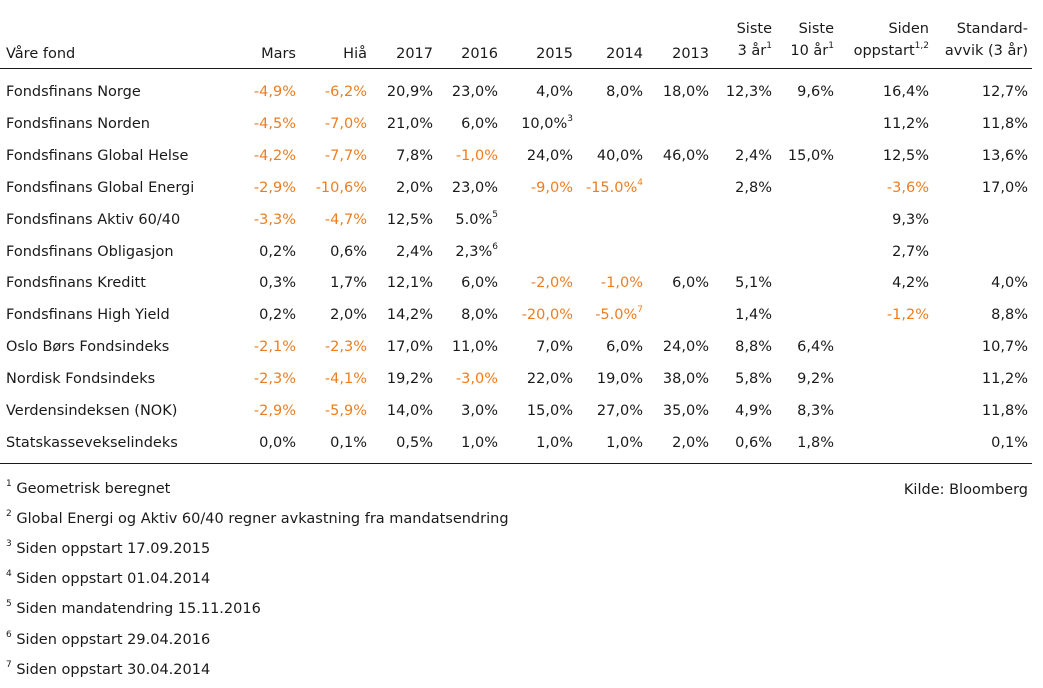  Describe the element at coordinates (905, 124) in the screenshot. I see `cell-siden: 11,2%` at that location.